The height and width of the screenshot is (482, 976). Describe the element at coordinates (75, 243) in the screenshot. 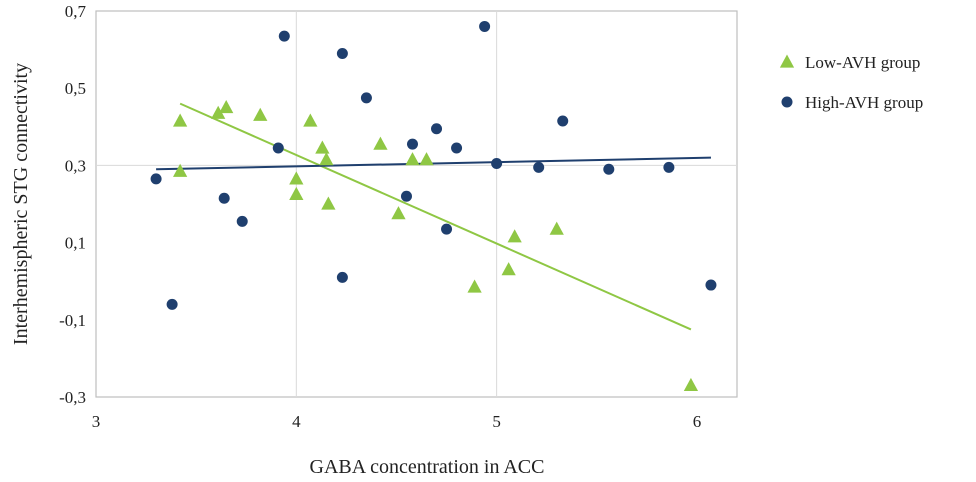

I see `y-tick-label: 0,1` at that location.